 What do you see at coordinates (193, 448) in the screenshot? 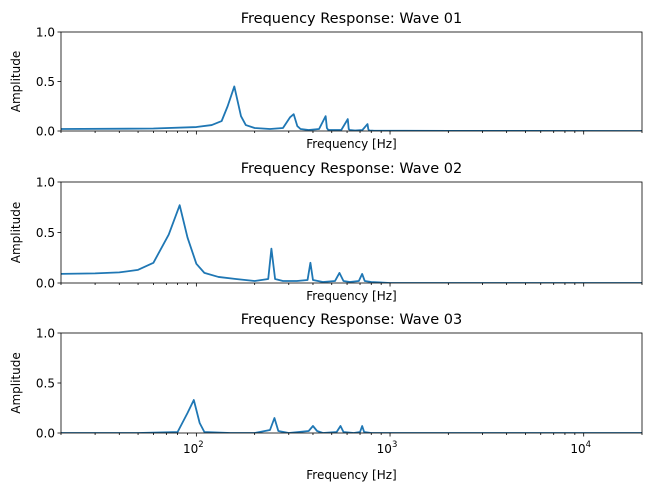
I see `x-tick-label: 10²` at bounding box center [193, 448].